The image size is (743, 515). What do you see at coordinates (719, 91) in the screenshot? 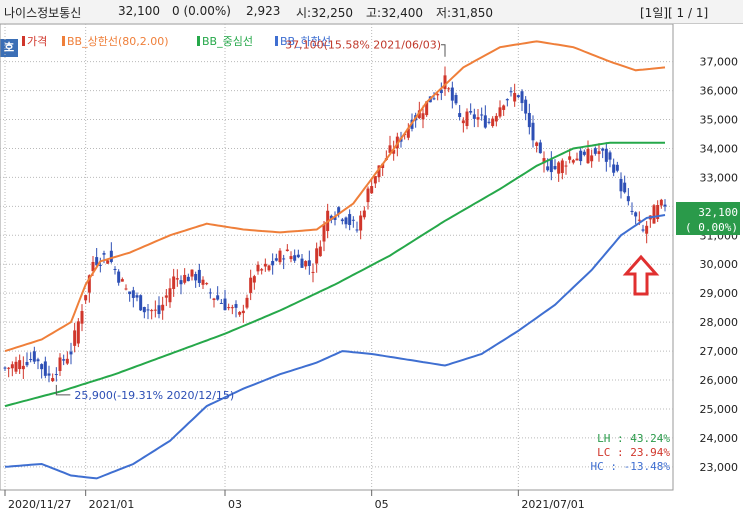
I see `y-tick-label: 36,000` at bounding box center [719, 91].